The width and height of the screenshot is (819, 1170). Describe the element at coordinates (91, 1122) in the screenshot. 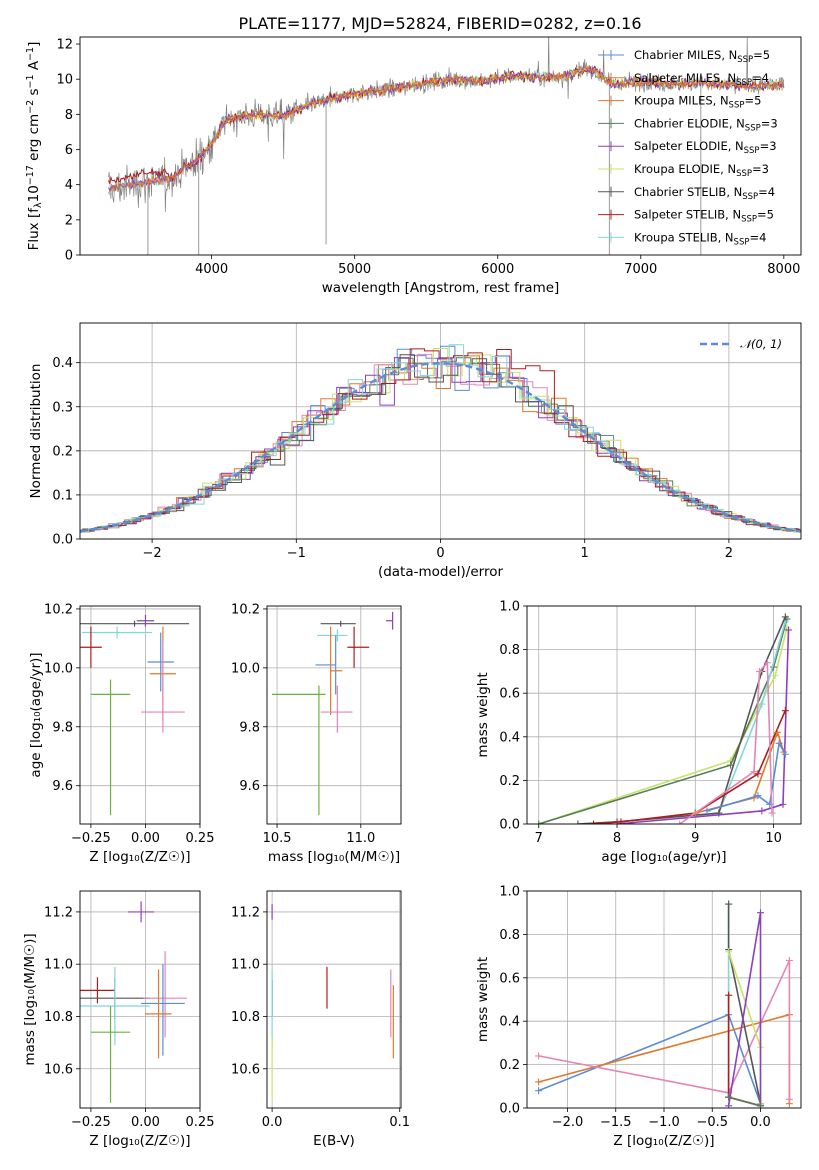

I see `mass_vs_Z-xtick-label: −0.25` at that location.